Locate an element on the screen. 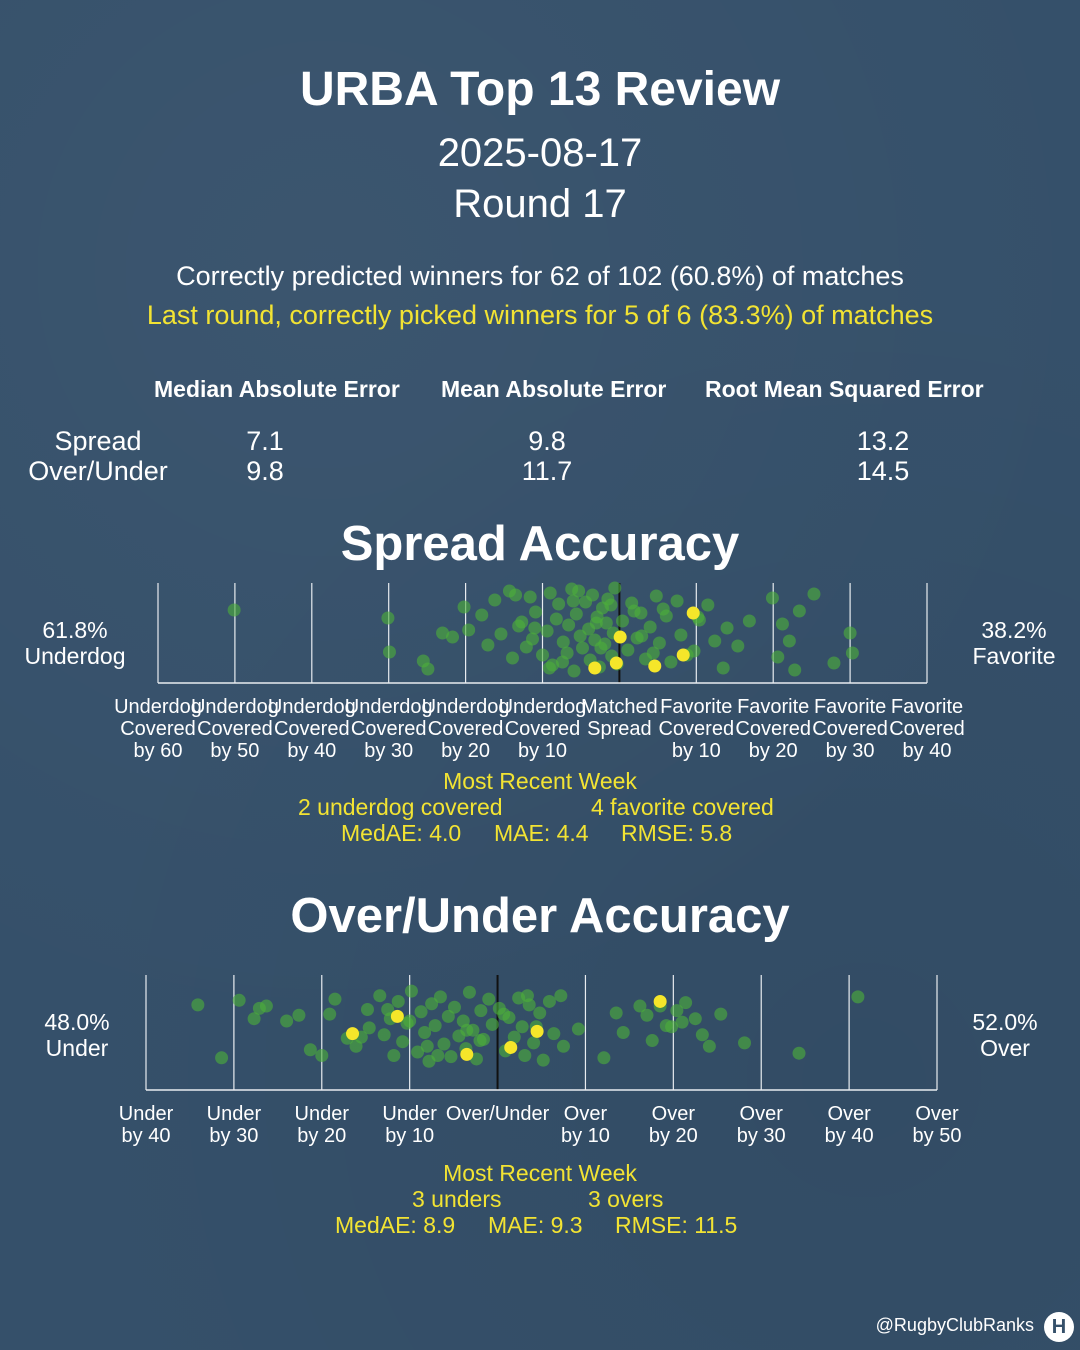  x-tick-label: Under by 40 is located at coordinates (146, 1125).